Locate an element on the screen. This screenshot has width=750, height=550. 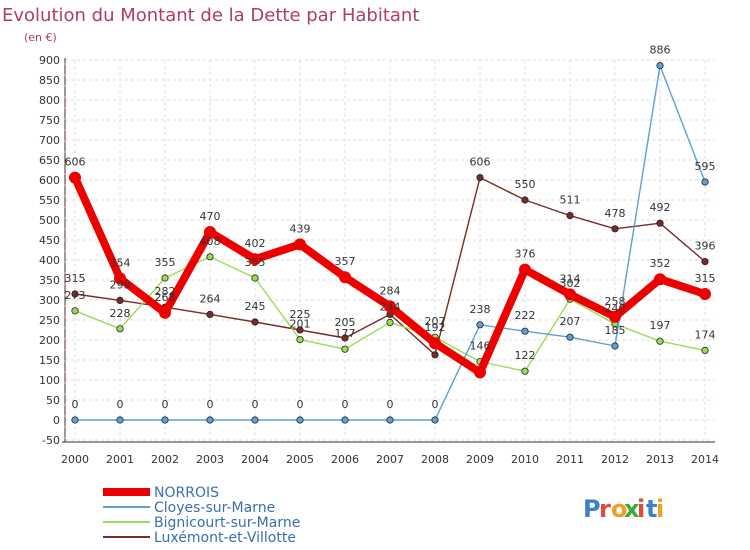
legend-label: Bignicourt-sur-Marne is located at coordinates (227, 523).